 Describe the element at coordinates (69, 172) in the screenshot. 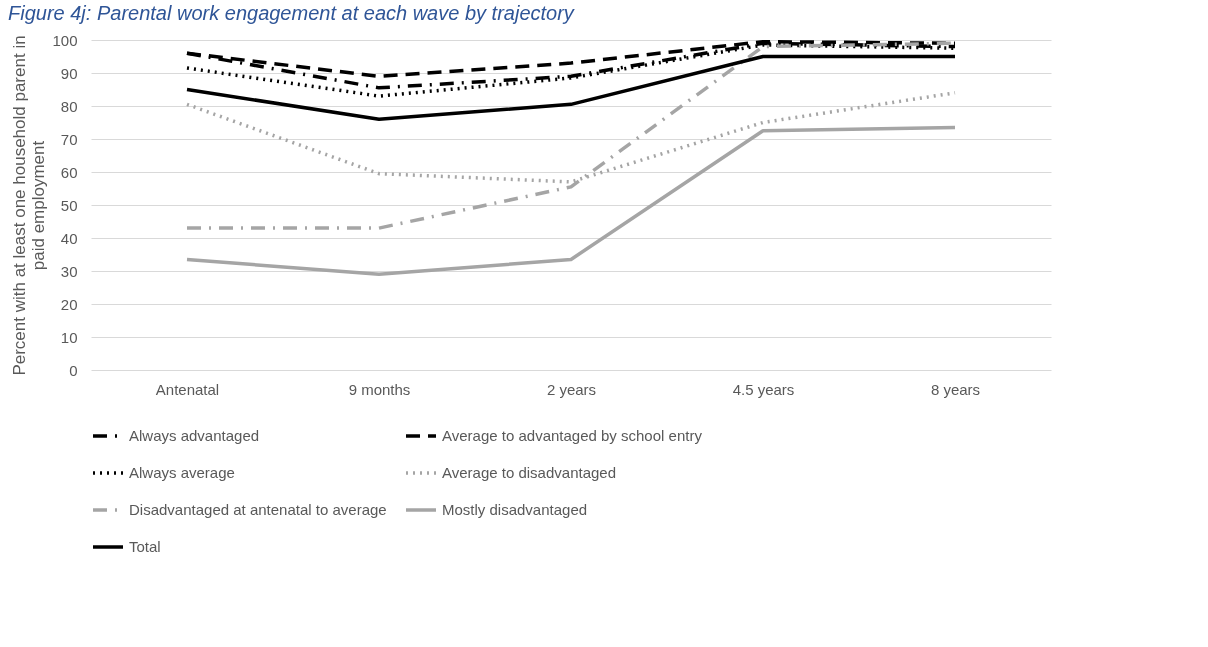

I see `y-tick-label: 60` at that location.